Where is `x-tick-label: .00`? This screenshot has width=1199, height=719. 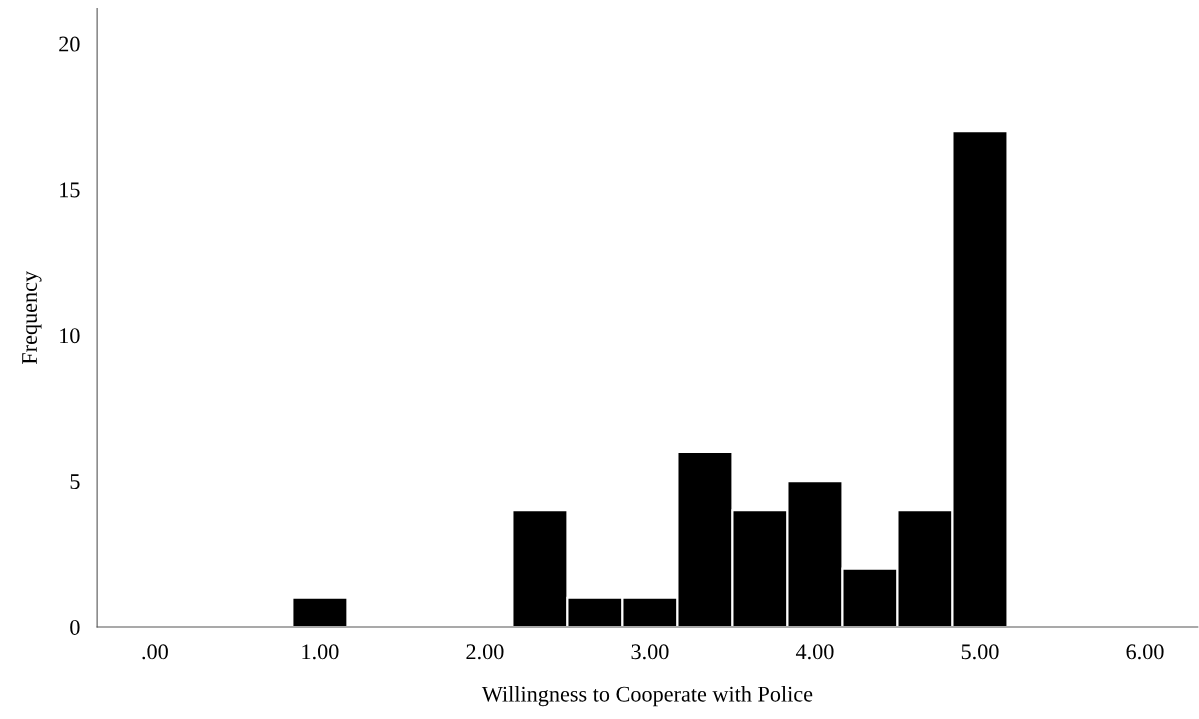
x-tick-label: .00 is located at coordinates (155, 652).